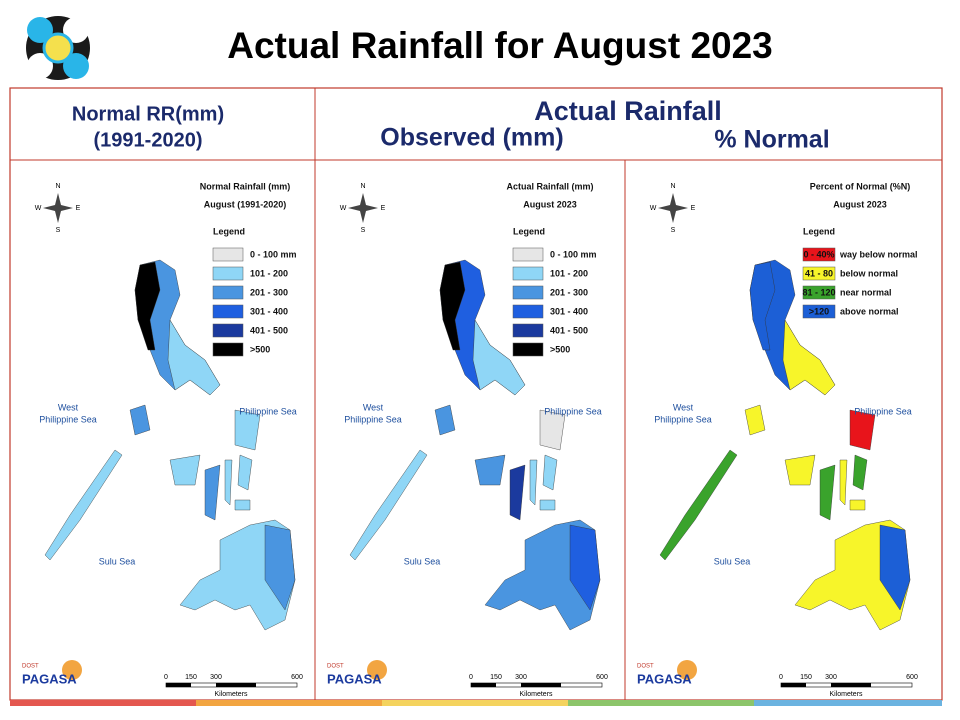  Describe the element at coordinates (269, 273) in the screenshot. I see `legend-label: 101 - 200` at that location.